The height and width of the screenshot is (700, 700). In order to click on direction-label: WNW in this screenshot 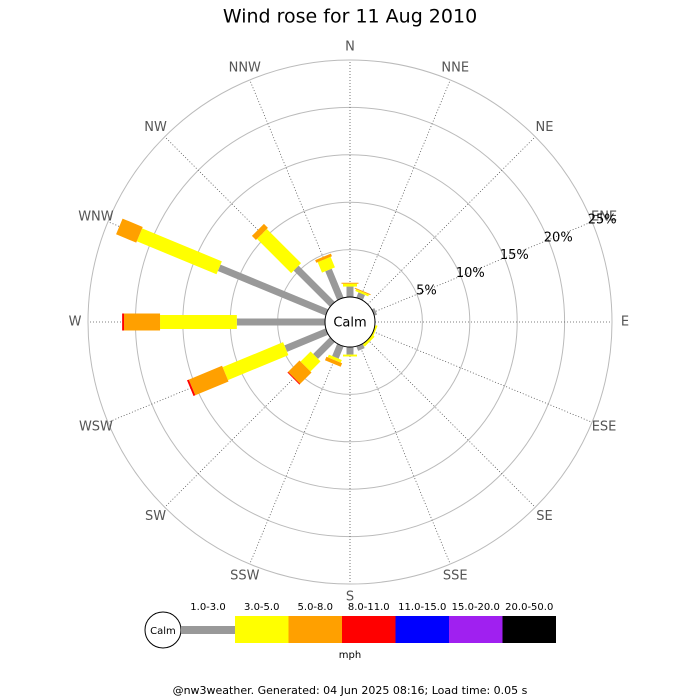, I will do `click(96, 216)`.